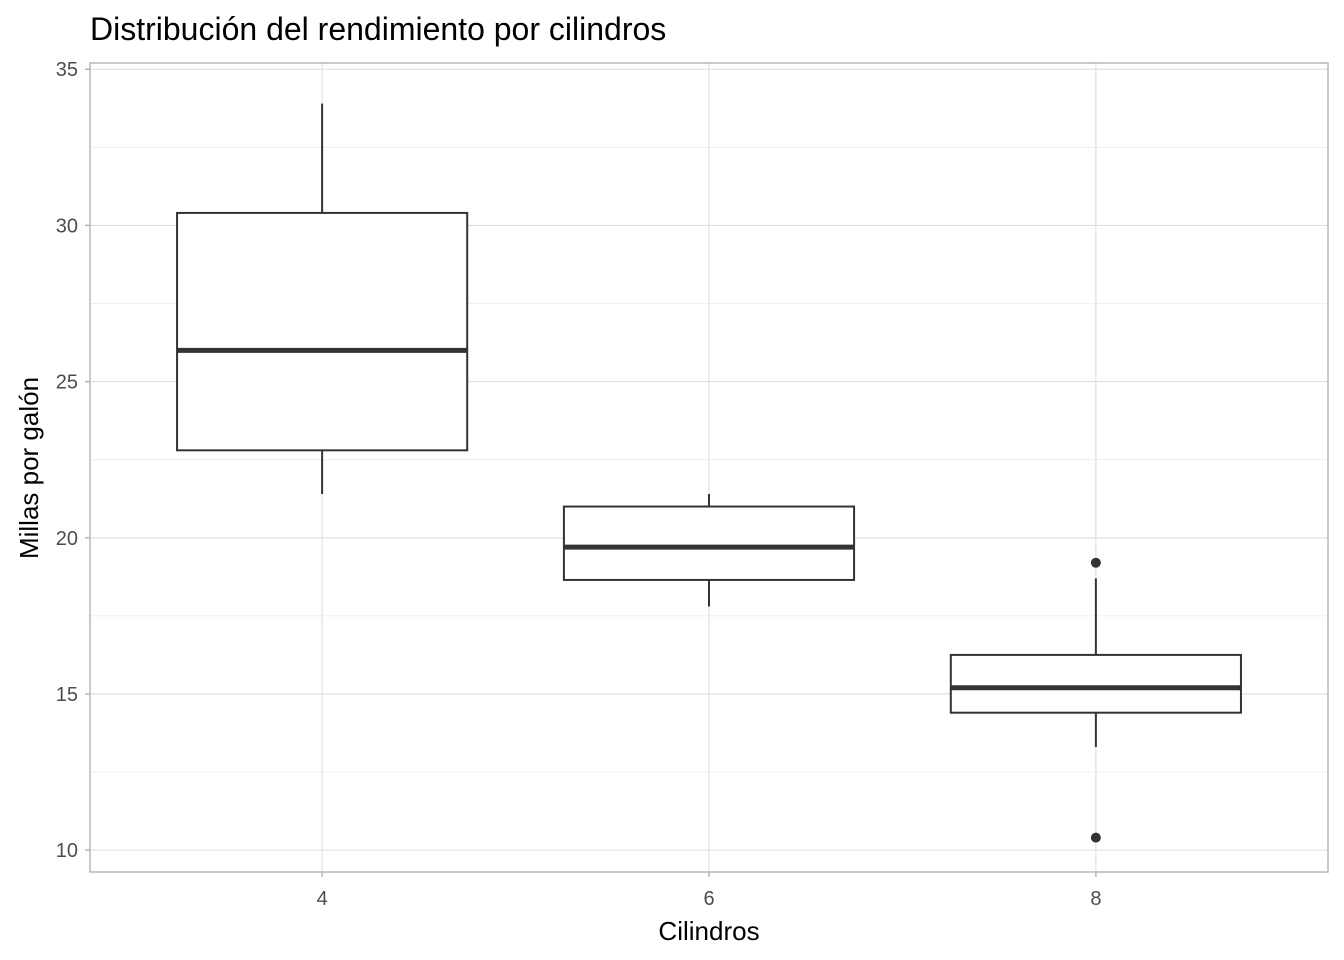  I want to click on y-tick-label: 25, so click(67, 383).